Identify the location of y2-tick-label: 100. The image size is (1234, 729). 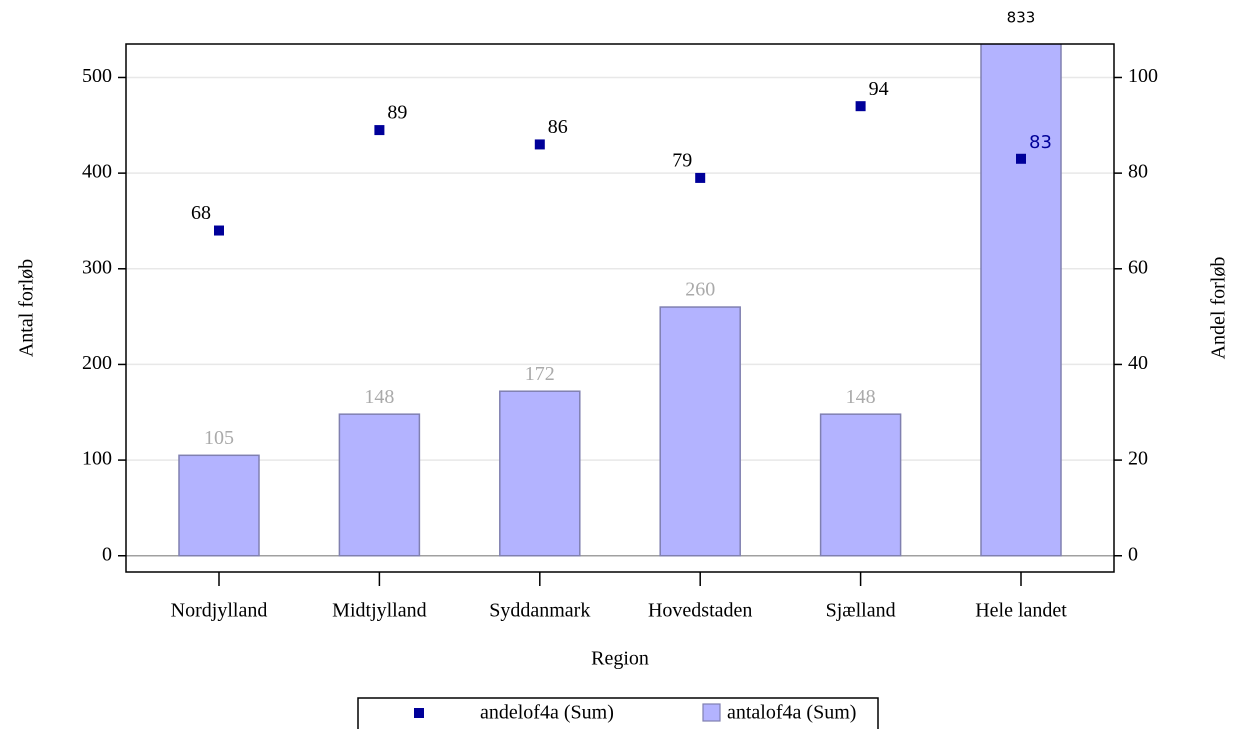
(1143, 76).